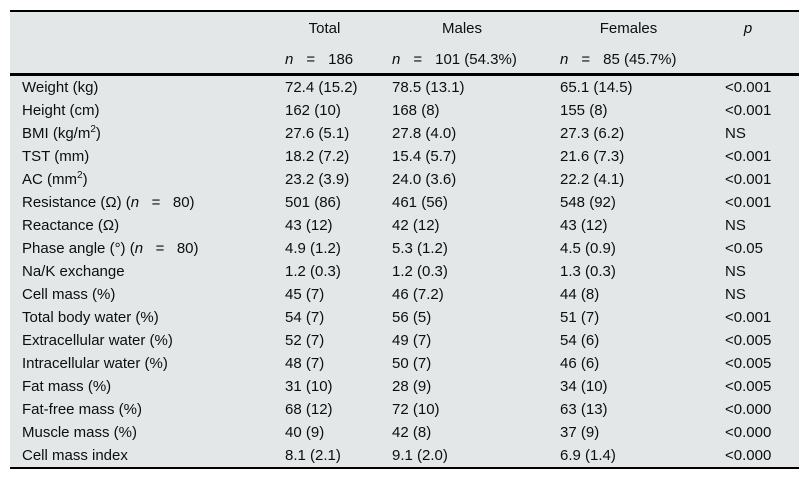 The height and width of the screenshot is (484, 810). What do you see at coordinates (60, 87) in the screenshot?
I see `row-label: Weight (kg)` at bounding box center [60, 87].